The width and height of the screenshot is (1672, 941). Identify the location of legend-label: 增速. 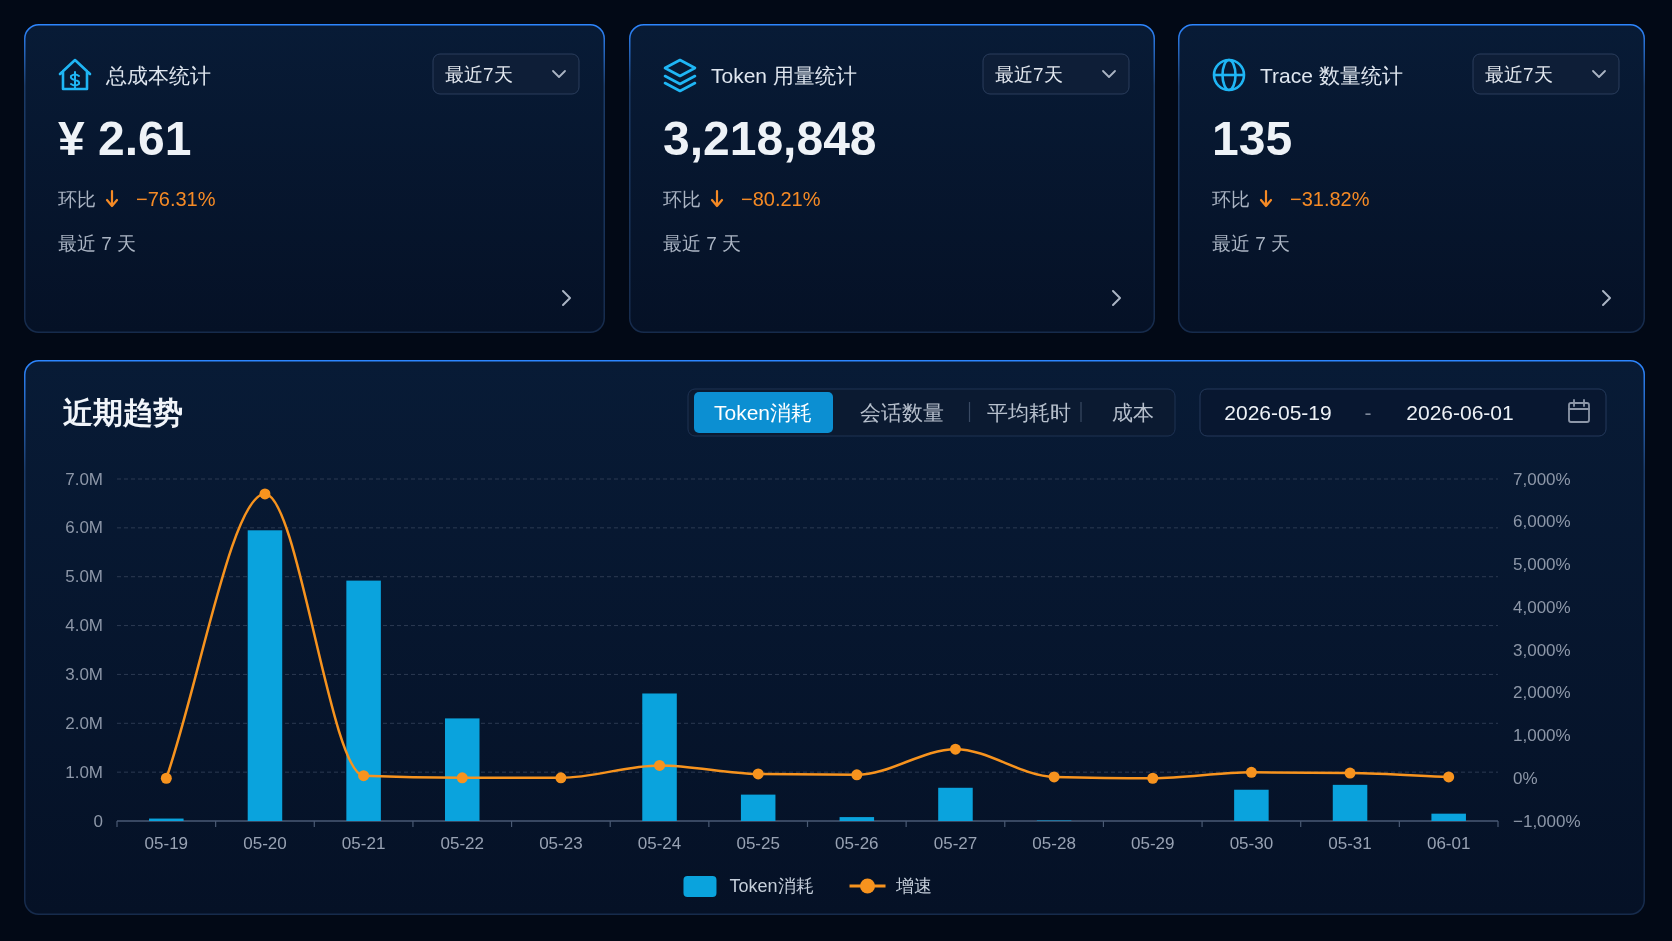
(913, 886).